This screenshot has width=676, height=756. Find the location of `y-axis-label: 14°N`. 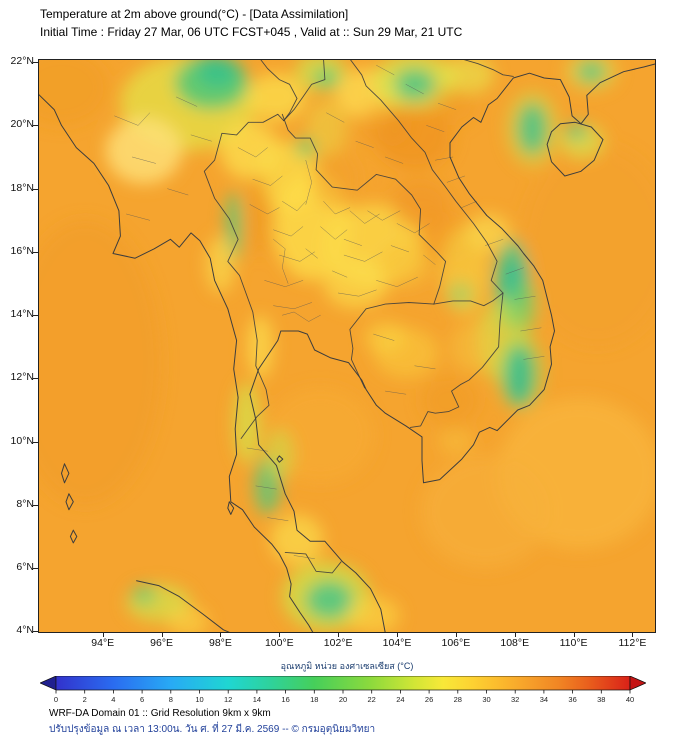

y-axis-label: 14°N is located at coordinates (22, 314).